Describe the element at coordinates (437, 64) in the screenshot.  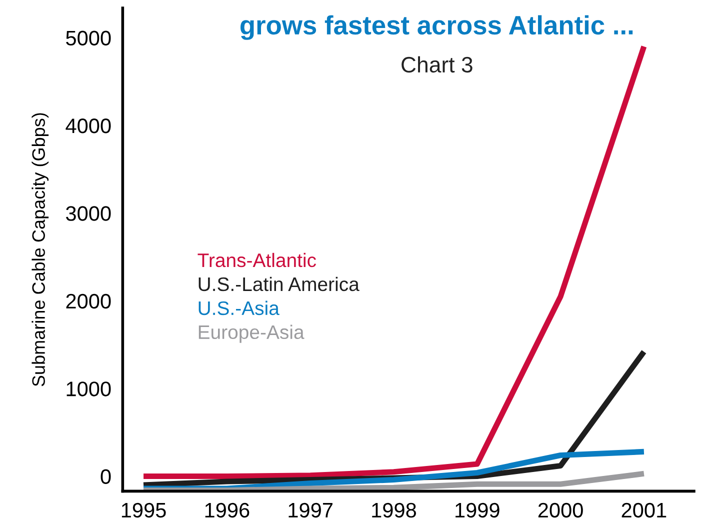
I see `text: Chart 3` at that location.